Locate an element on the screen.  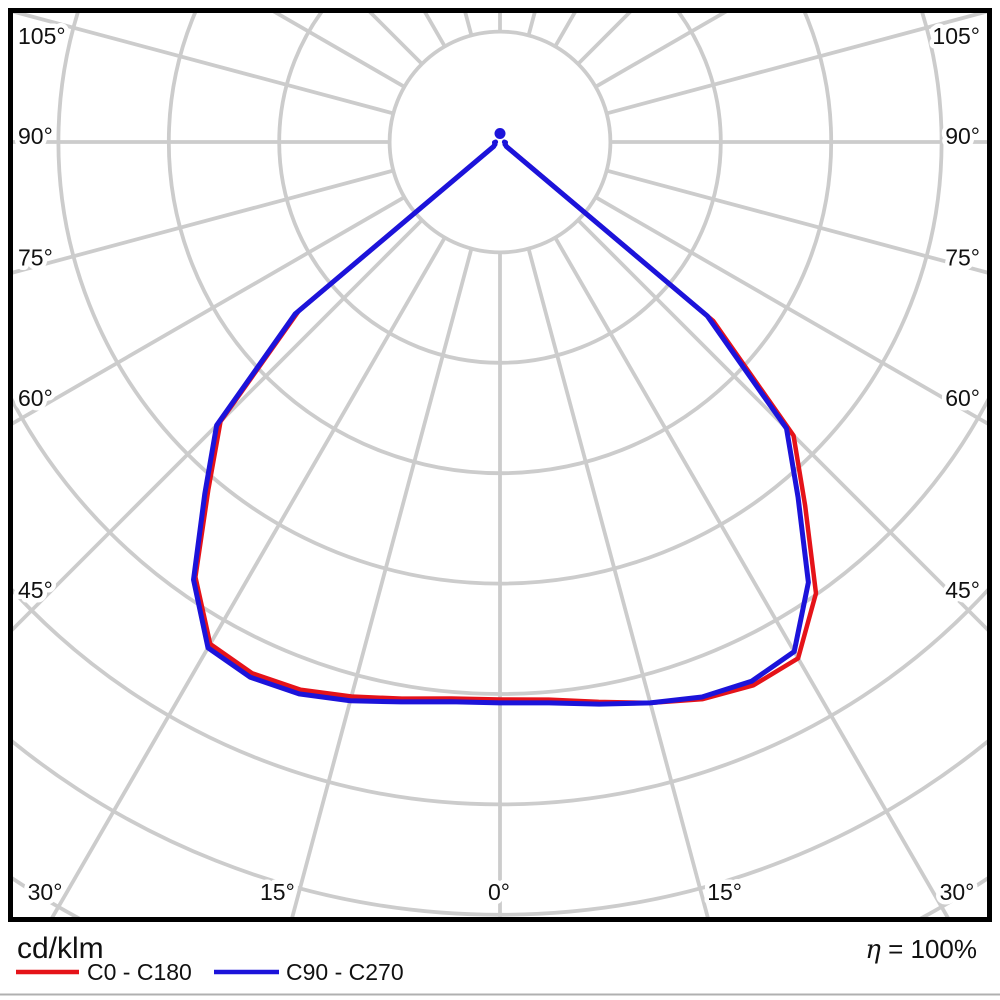
efficiency-value: η = 100% is located at coordinates (921, 949).